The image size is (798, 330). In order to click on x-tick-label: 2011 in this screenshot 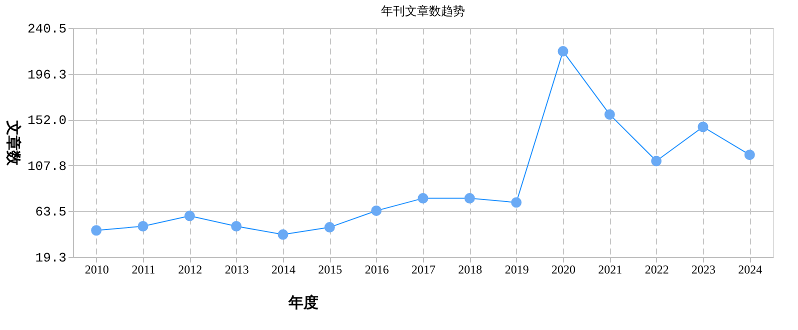, I will do `click(144, 269)`.